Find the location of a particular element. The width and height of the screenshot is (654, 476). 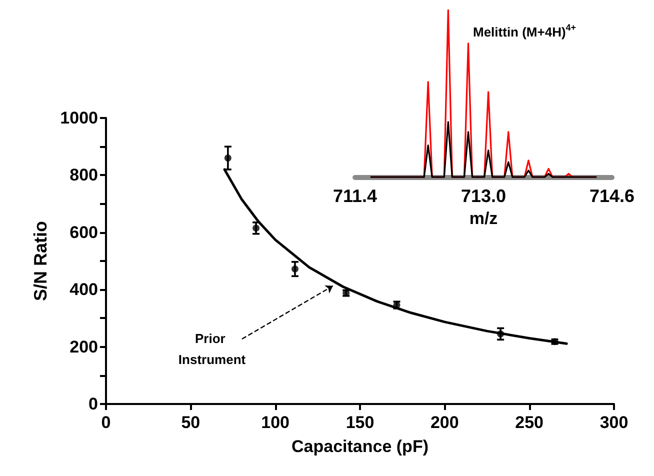

x-axis-title: Capacitance (pF) is located at coordinates (360, 446).